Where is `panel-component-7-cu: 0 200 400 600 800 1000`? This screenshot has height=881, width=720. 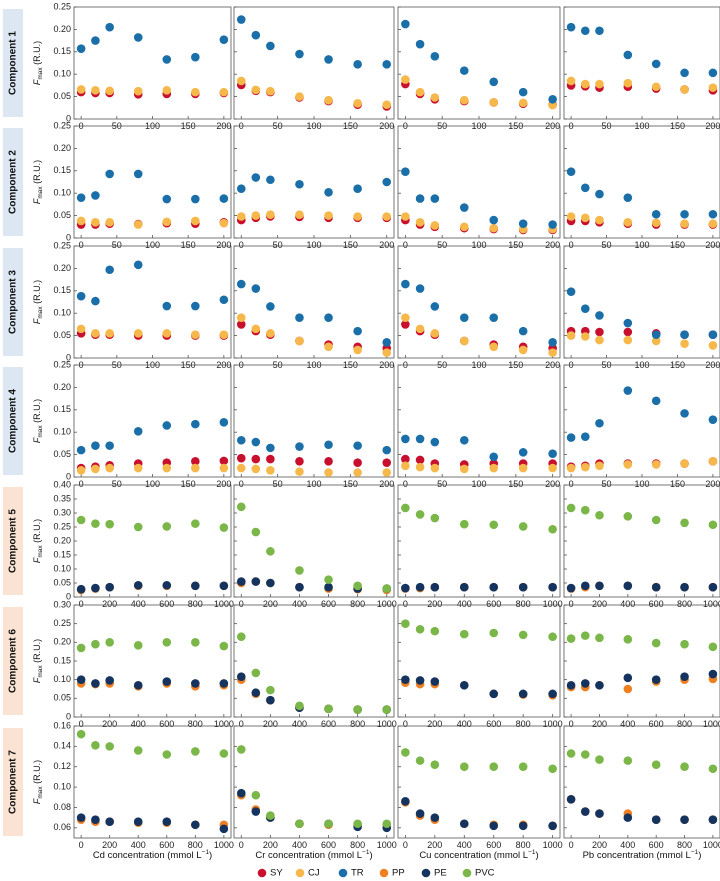
panel-component-7-cu: 0 200 400 600 800 1000 is located at coordinates (480, 787).